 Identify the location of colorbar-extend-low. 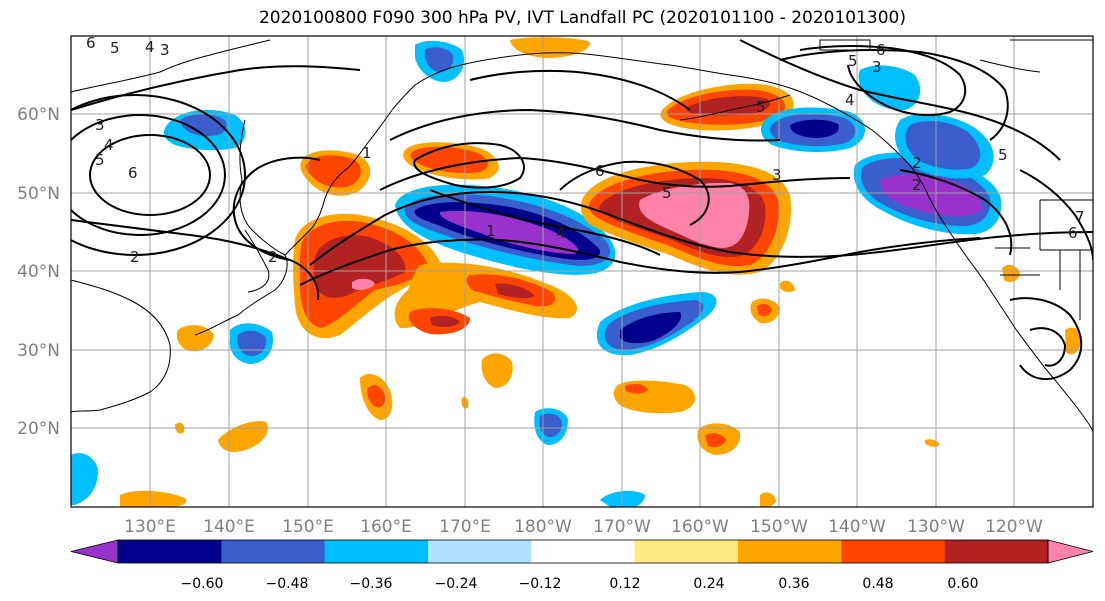
(94, 551).